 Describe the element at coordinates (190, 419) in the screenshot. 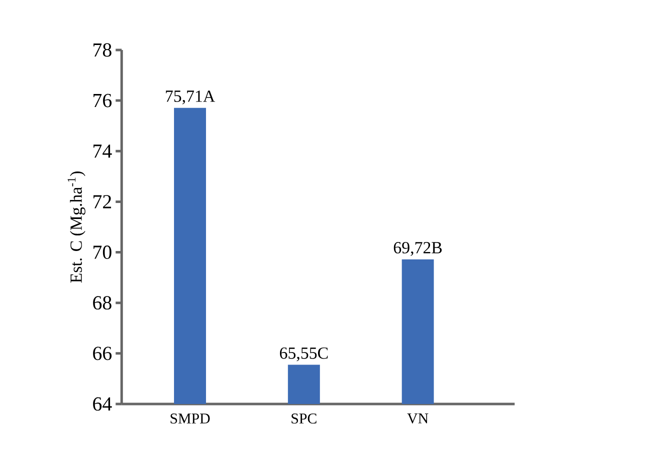

I see `x-tick-label: SMPD` at that location.